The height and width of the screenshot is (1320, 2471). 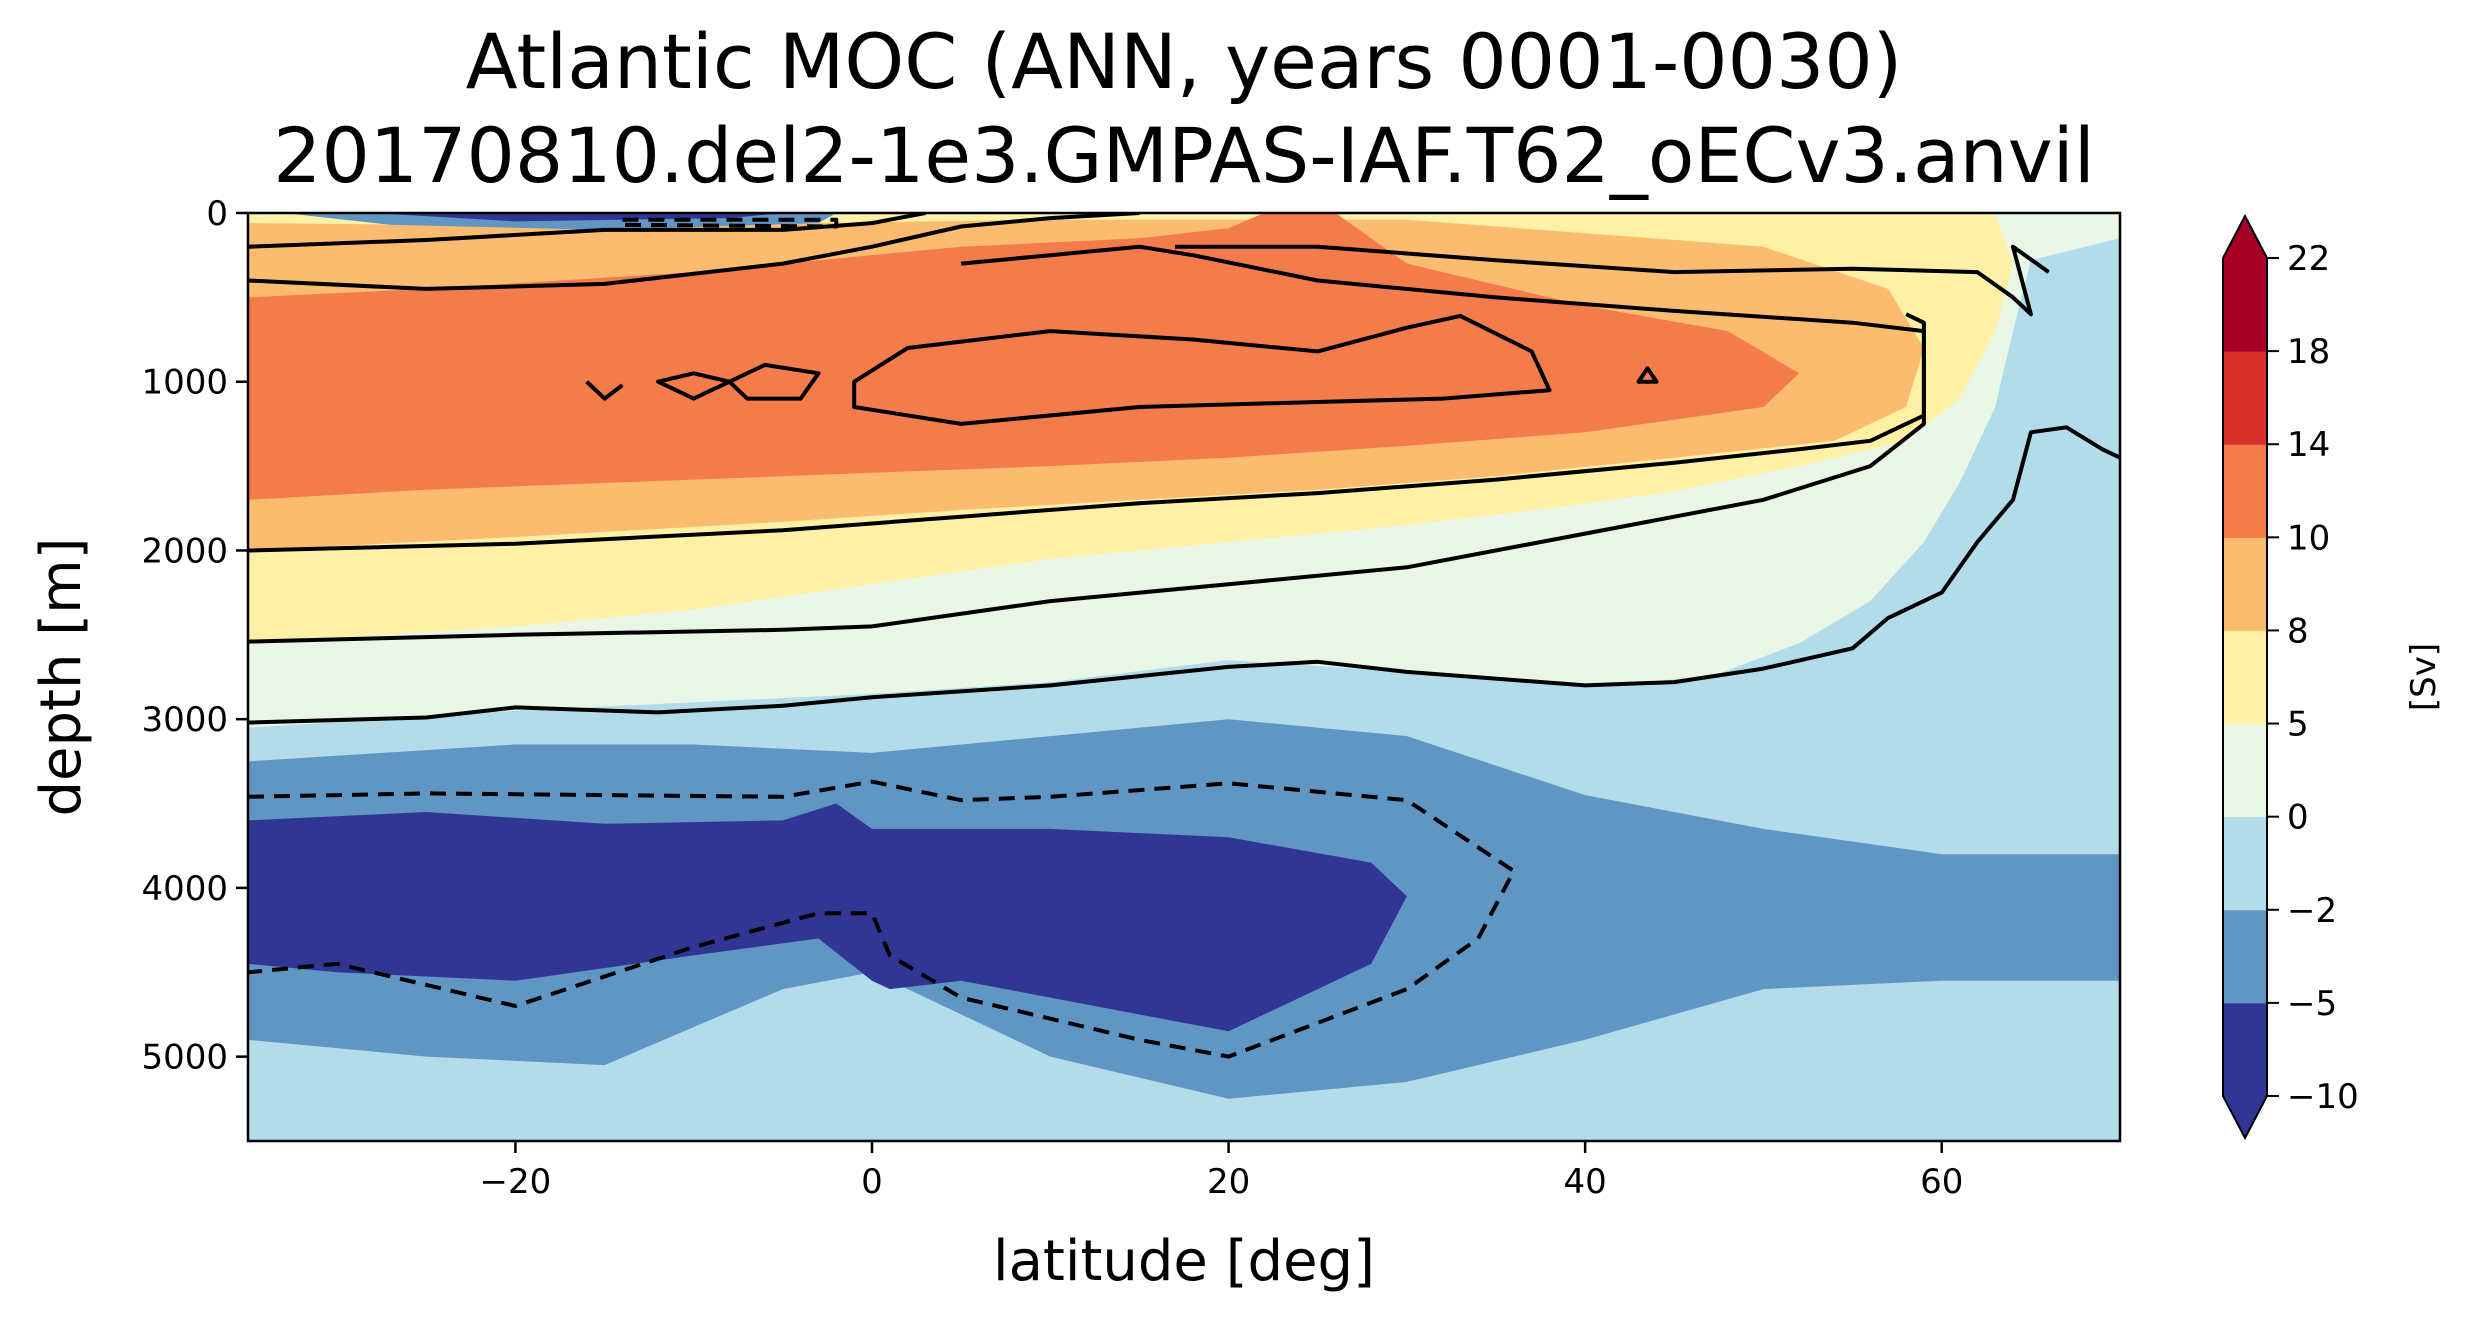 What do you see at coordinates (2308, 445) in the screenshot?
I see `colorbar-tick-label: 14` at bounding box center [2308, 445].